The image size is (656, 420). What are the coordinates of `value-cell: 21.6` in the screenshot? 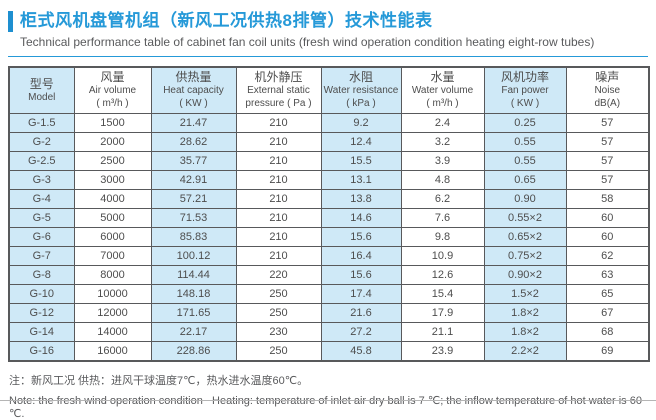 It's located at (361, 312).